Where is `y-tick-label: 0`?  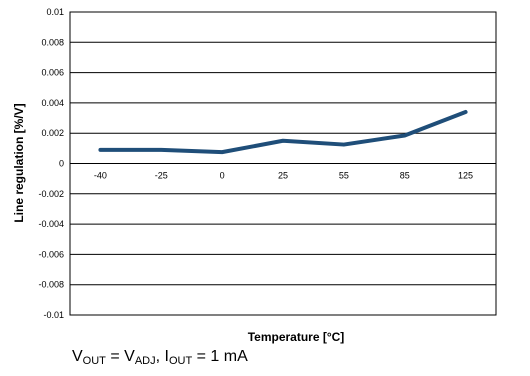 y-tick-label: 0 is located at coordinates (61, 164).